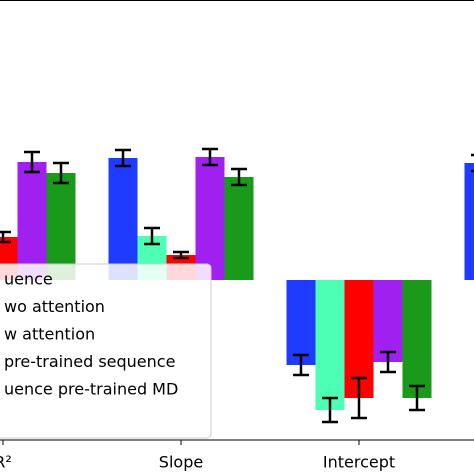 This screenshot has height=474, width=474. What do you see at coordinates (181, 462) in the screenshot?
I see `x-tick-label: Slope` at bounding box center [181, 462].